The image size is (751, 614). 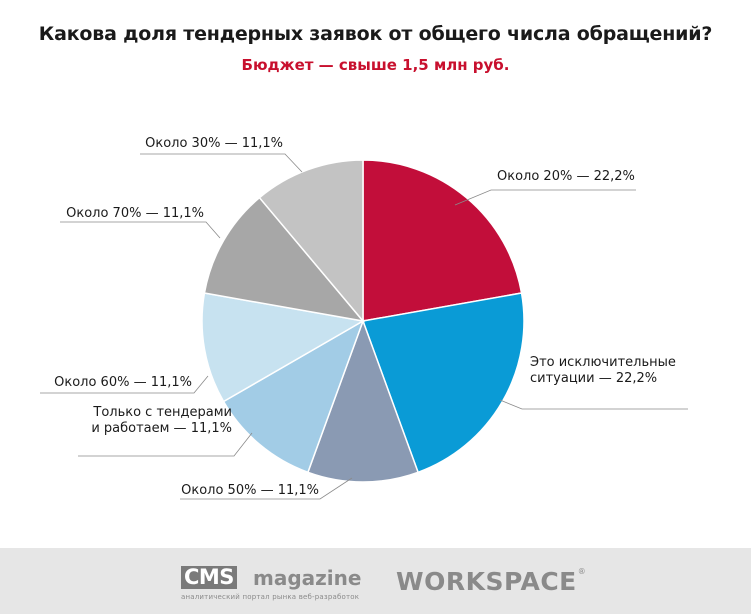 I want to click on slice-label-3-line-1: Около 50% — 11,1%, so click(x=250, y=490).